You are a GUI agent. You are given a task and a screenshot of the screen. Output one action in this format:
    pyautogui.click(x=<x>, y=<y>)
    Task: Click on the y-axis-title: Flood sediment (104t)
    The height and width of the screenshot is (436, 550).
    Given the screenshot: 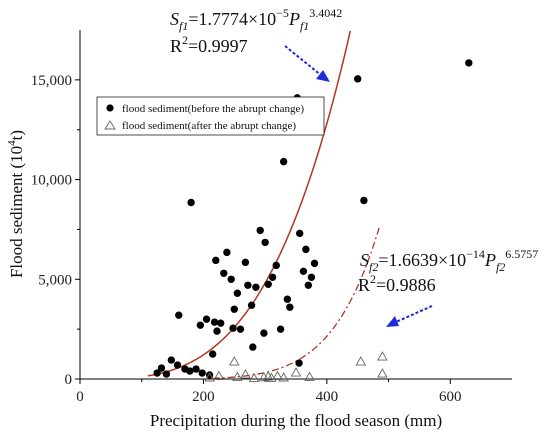 What is the action you would take?
    pyautogui.click(x=16, y=204)
    